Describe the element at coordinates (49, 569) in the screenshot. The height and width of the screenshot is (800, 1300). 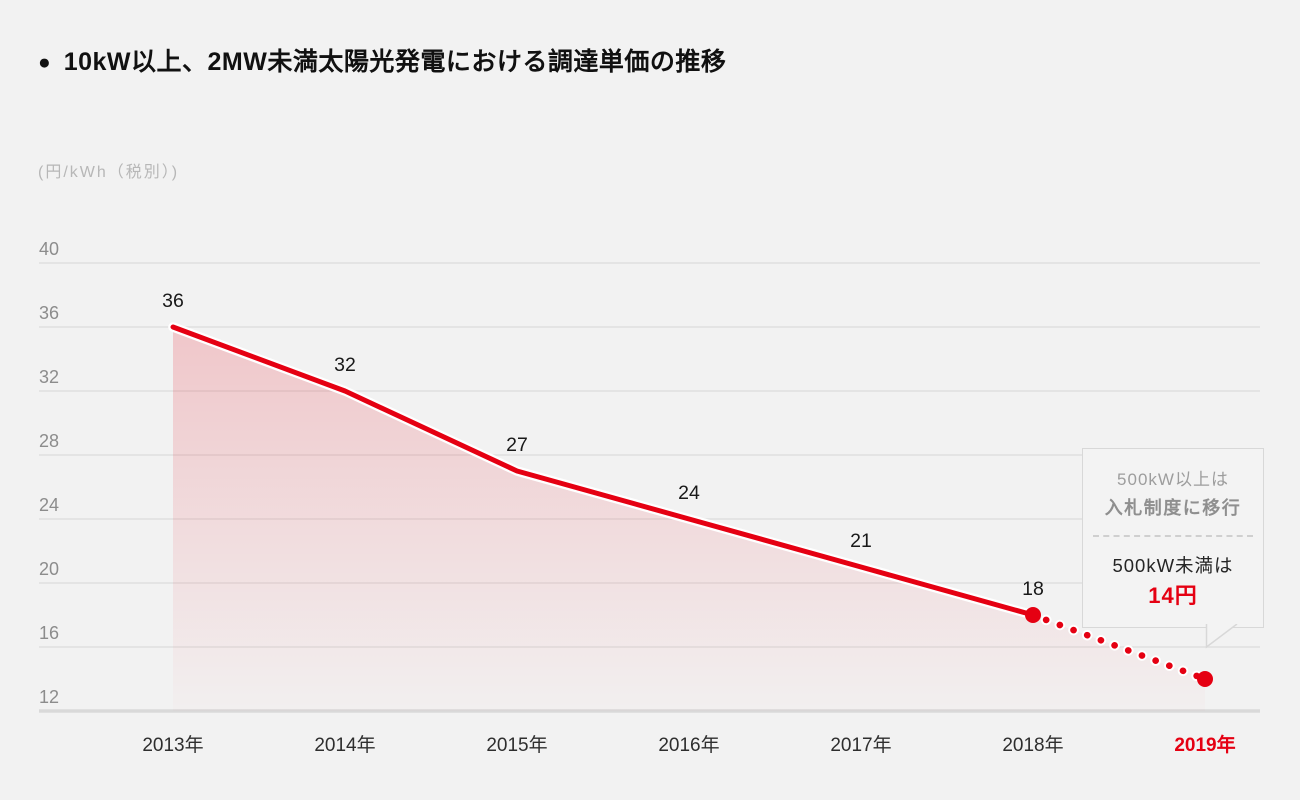
I see `y-tick-label: 20` at that location.